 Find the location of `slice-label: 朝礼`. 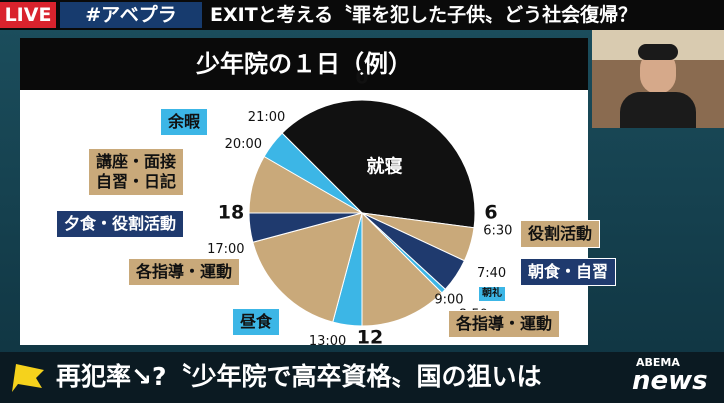

slice-label: 朝礼 is located at coordinates (492, 294).